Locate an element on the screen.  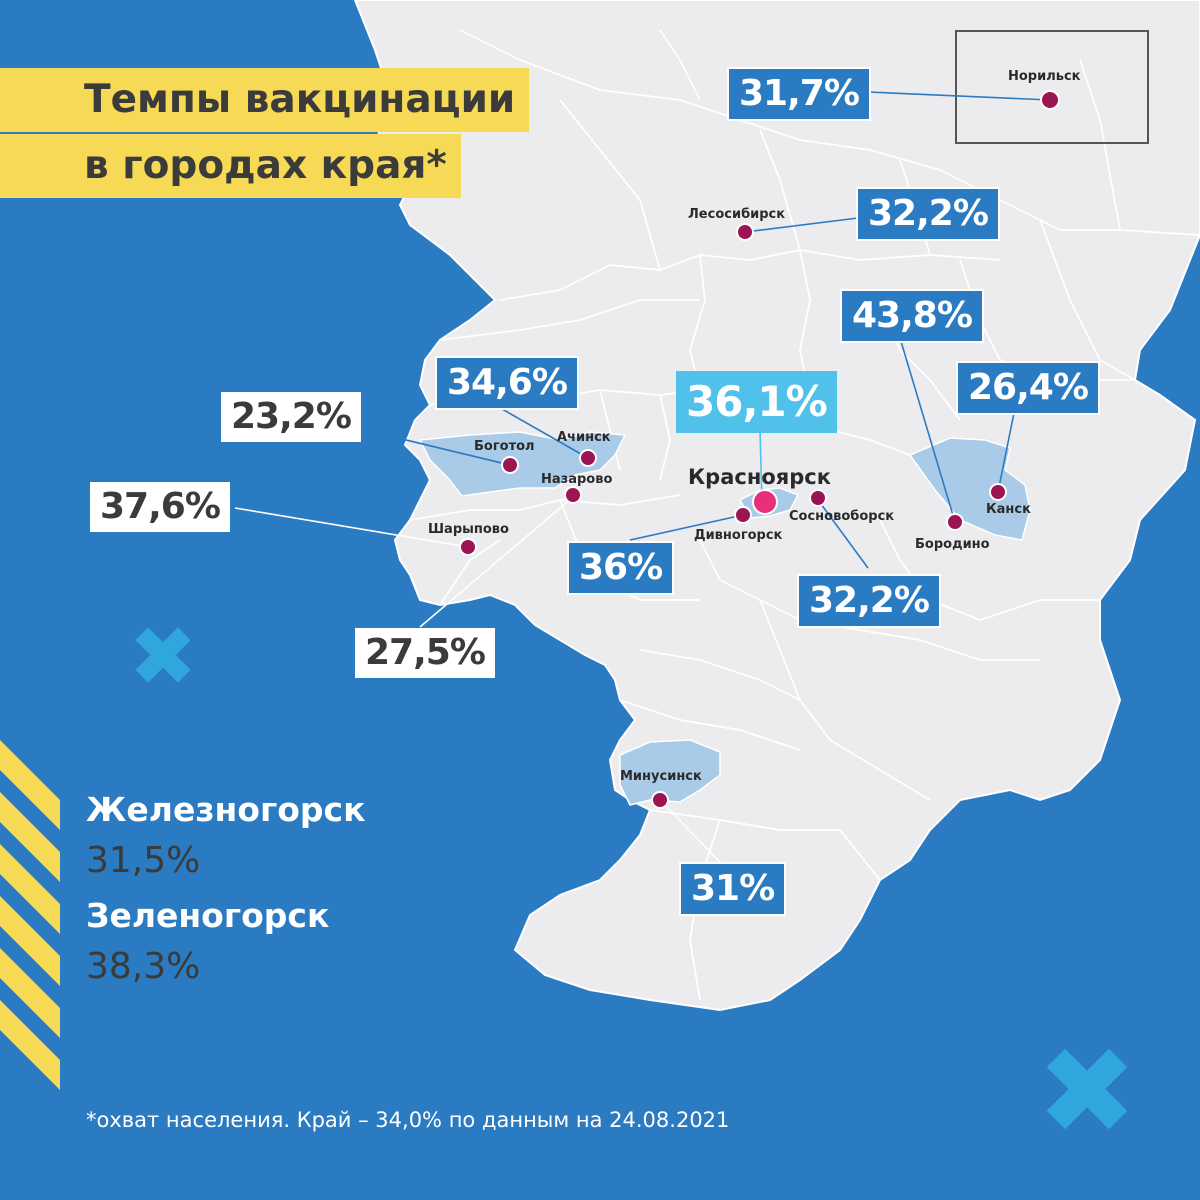
value-badge-minusinsk: 31% is located at coordinates (733, 889).